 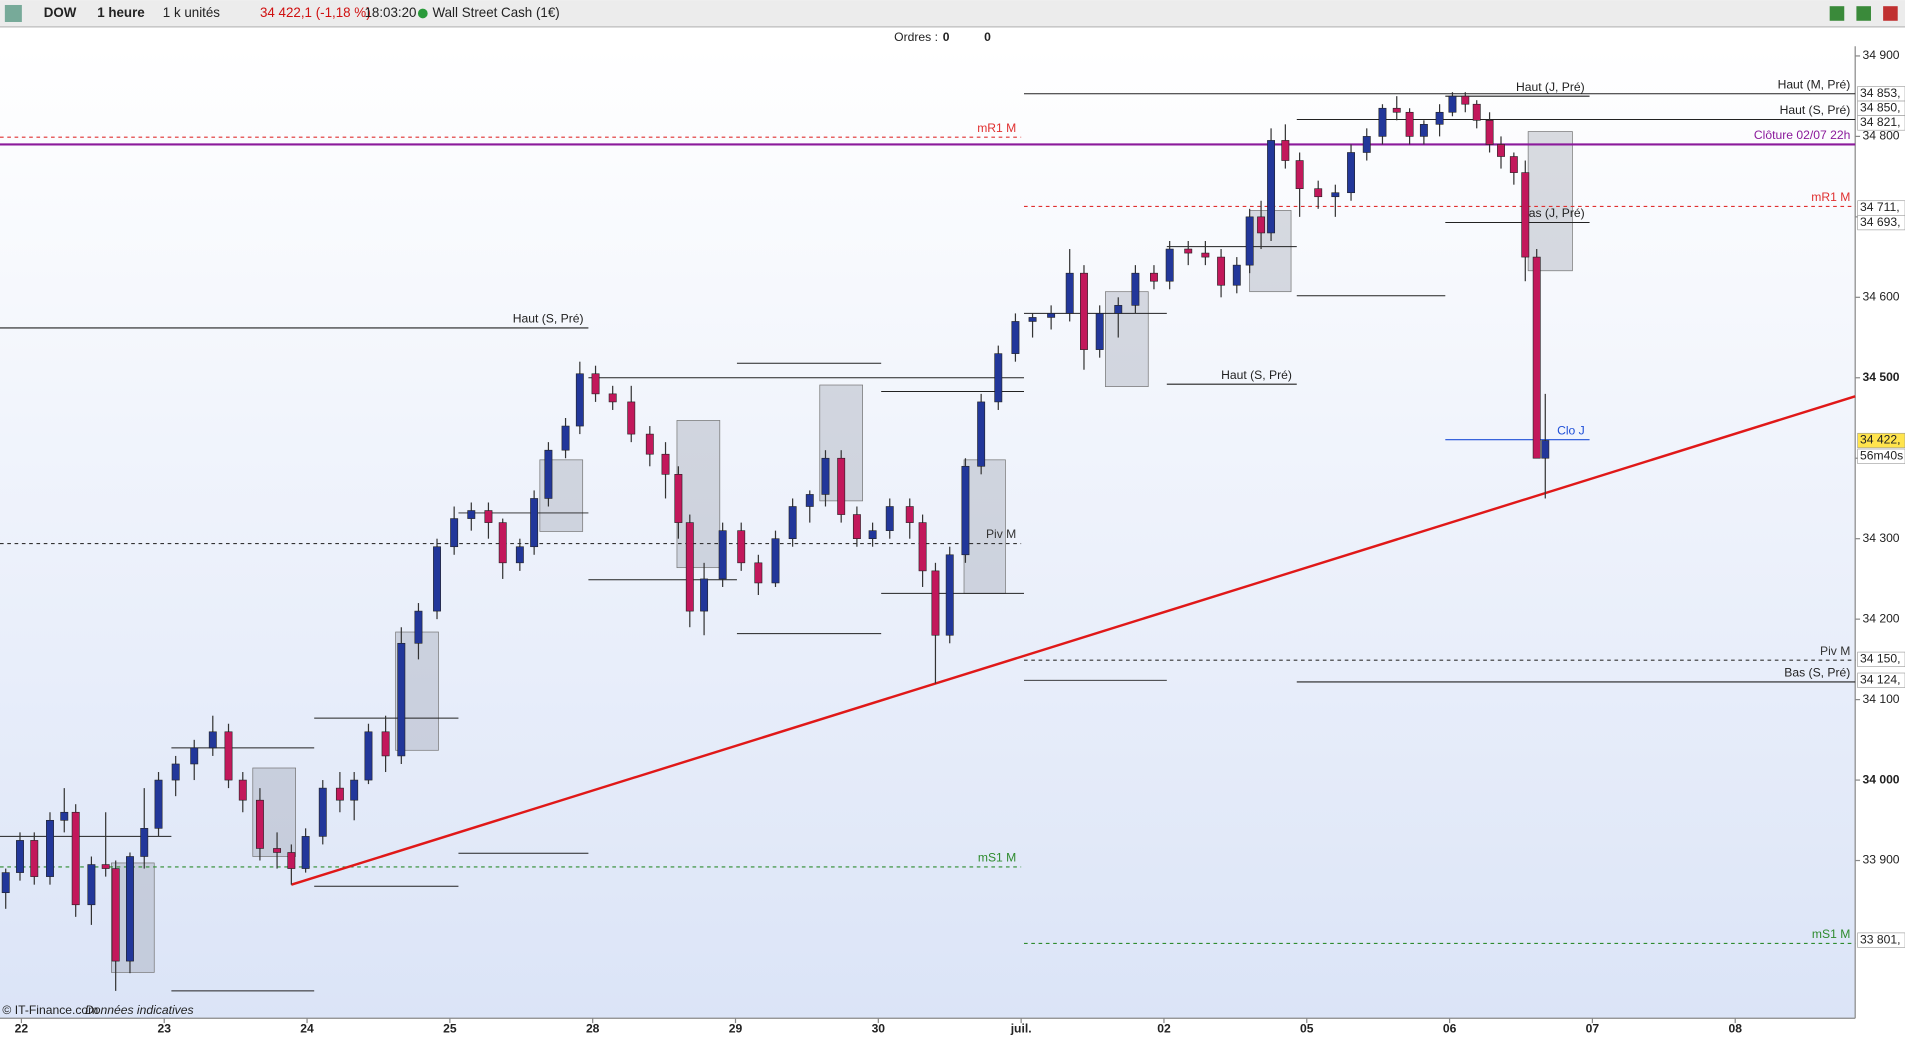 I want to click on x-tick-label: 28, so click(x=593, y=1028).